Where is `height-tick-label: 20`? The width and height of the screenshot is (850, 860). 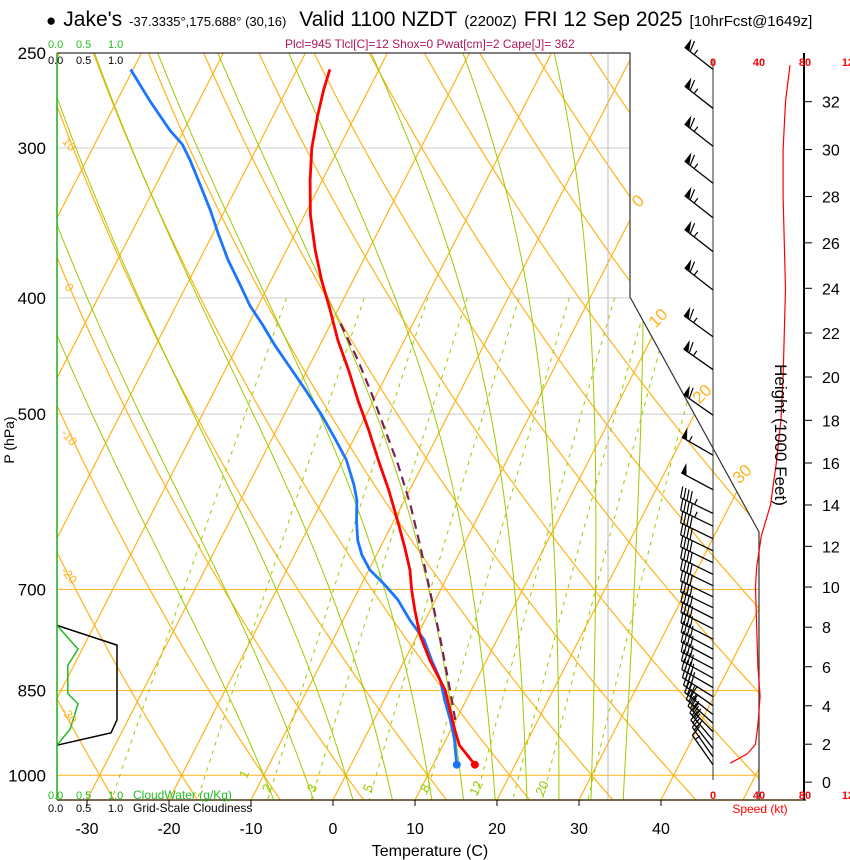
height-tick-label: 20 is located at coordinates (831, 378).